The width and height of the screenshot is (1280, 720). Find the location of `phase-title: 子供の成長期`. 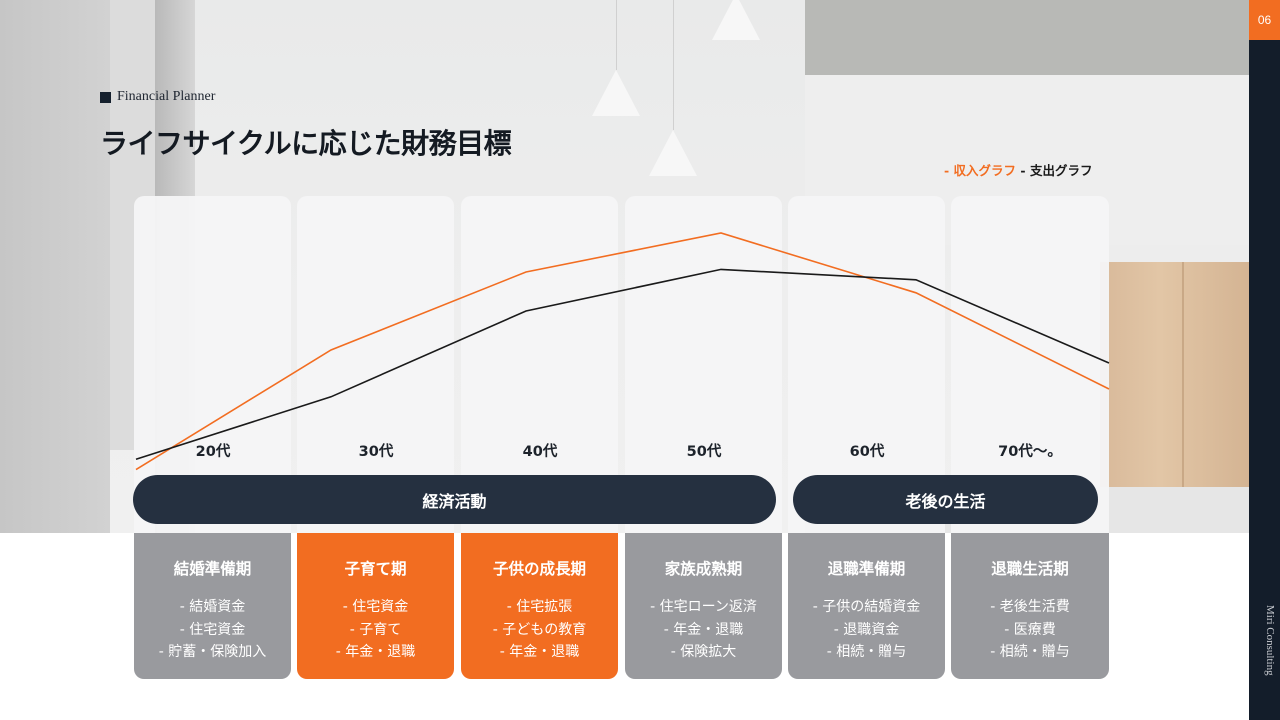

phase-title: 子供の成長期 is located at coordinates (539, 569).